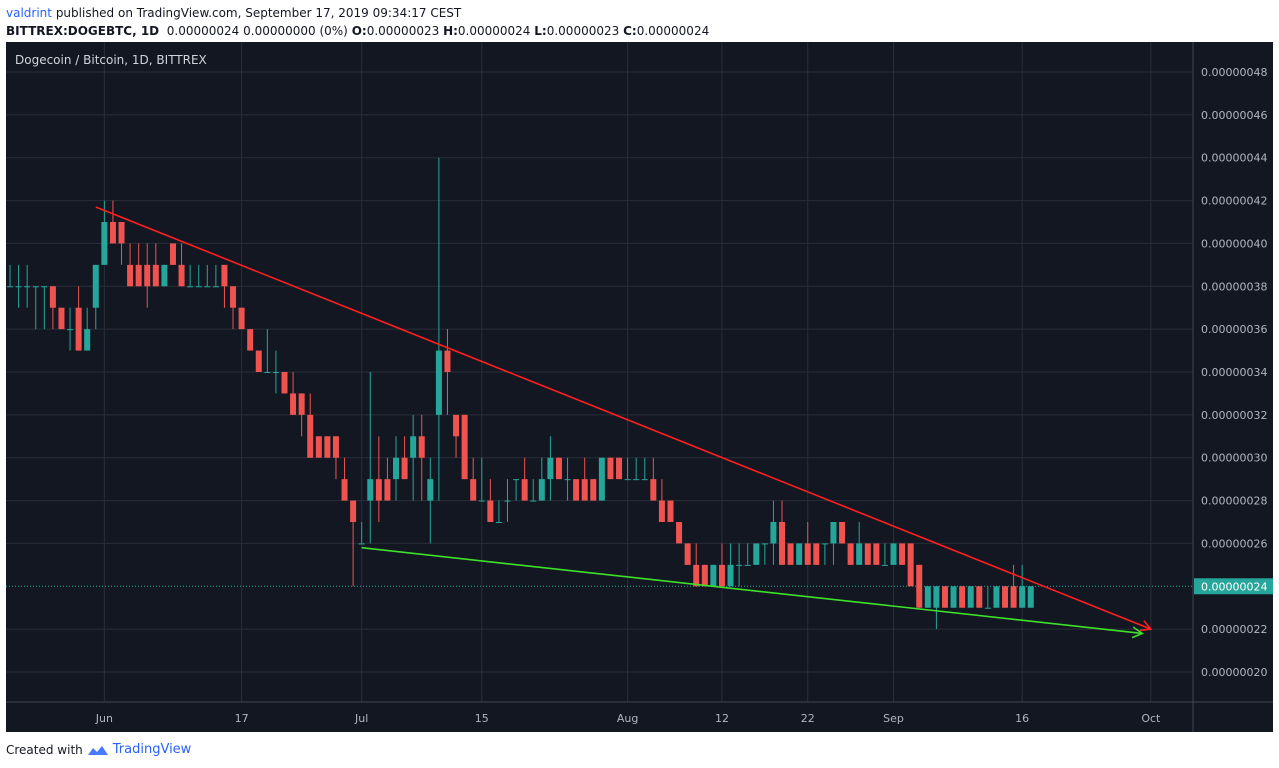 The width and height of the screenshot is (1279, 768). Describe the element at coordinates (361, 718) in the screenshot. I see `x-tick-label: Jul` at that location.